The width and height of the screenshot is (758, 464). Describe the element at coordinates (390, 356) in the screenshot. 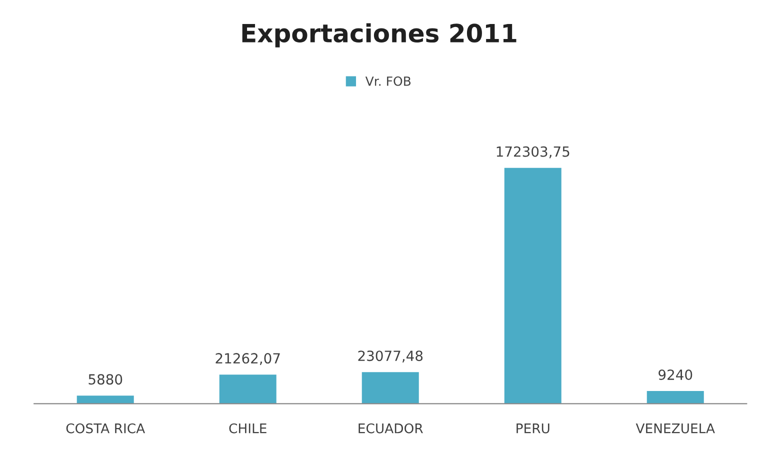

I see `data-label: 23077,48` at that location.